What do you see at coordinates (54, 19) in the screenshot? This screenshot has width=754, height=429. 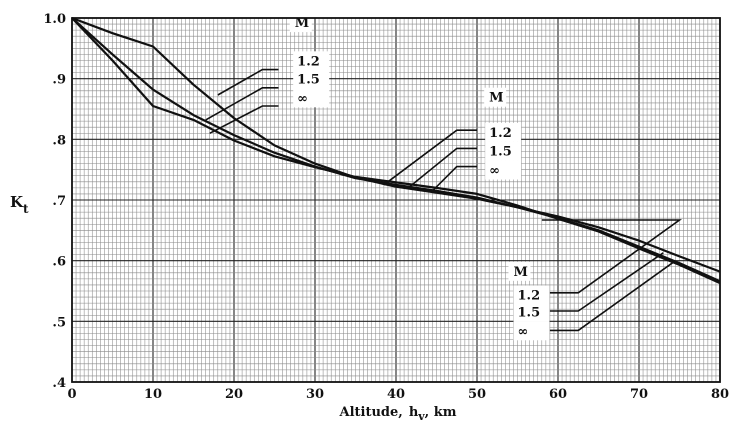 I see `y-tick-label: 1.0` at bounding box center [54, 19].